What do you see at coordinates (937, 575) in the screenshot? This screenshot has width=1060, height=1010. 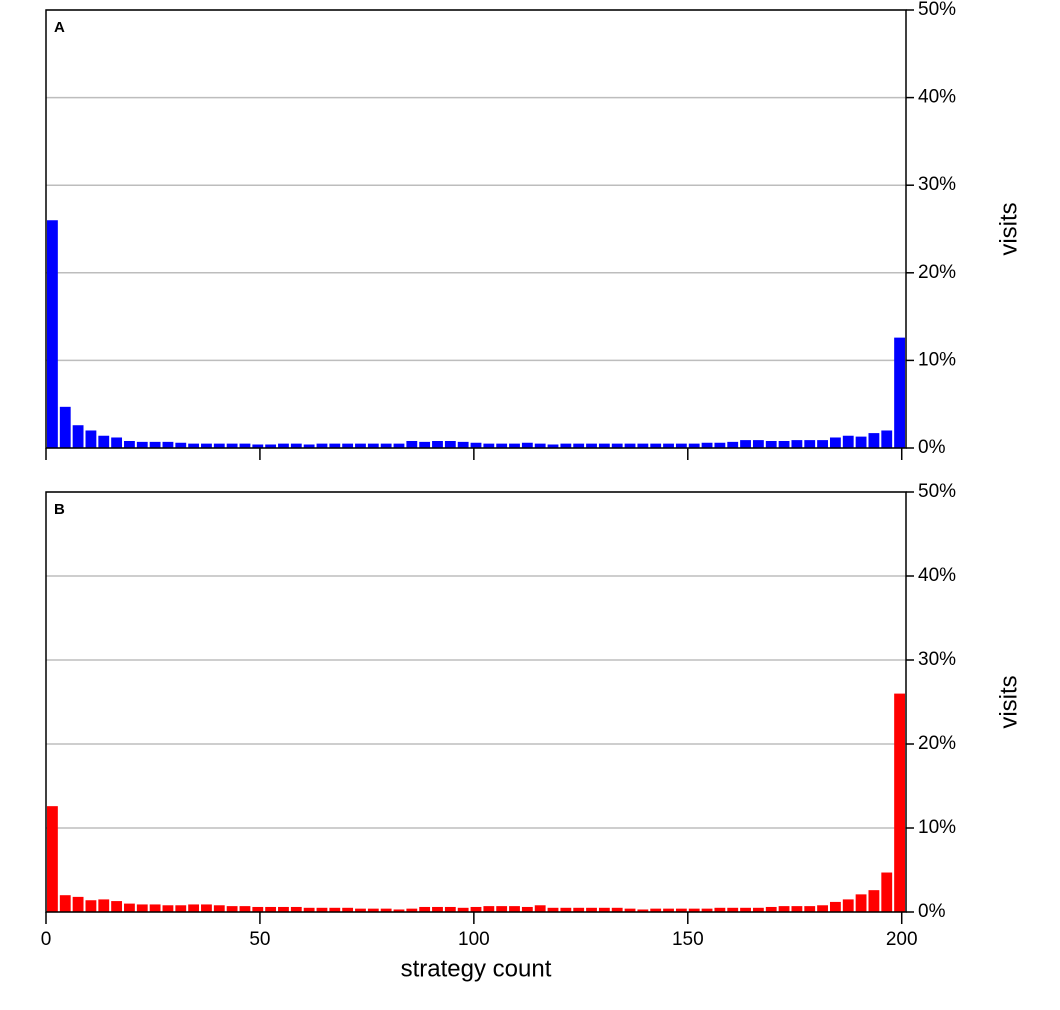 I see `y-tick-label: 40%` at bounding box center [937, 575].